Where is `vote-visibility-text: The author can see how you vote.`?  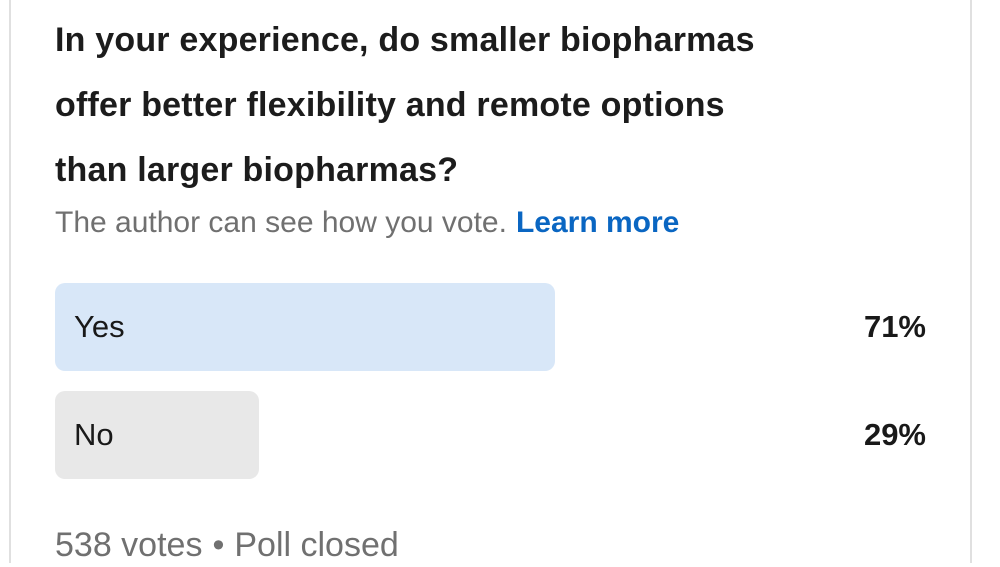
vote-visibility-text: The author can see how you vote. is located at coordinates (281, 222).